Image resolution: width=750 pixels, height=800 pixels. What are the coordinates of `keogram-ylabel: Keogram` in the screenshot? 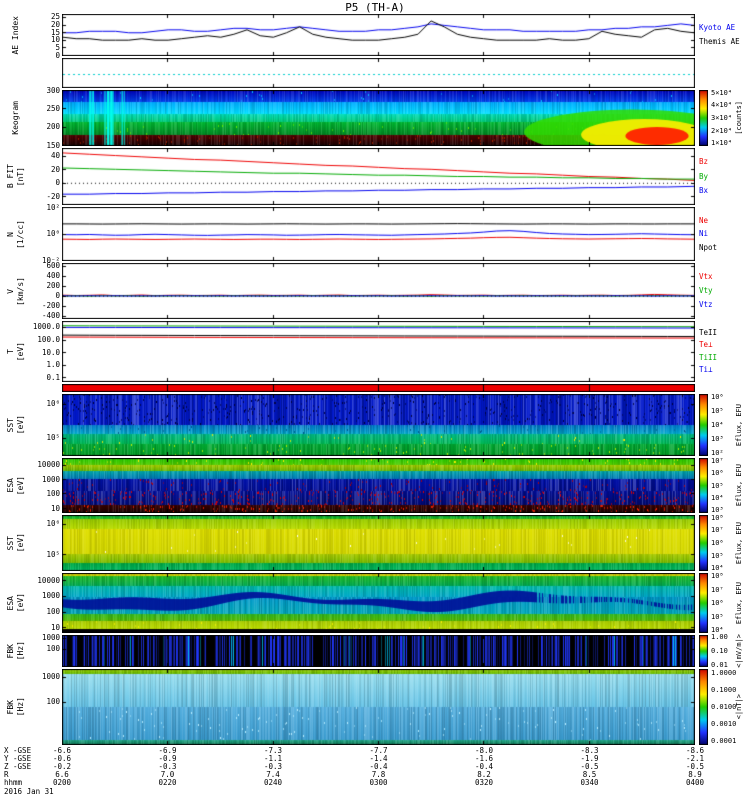 It's located at (15, 118).